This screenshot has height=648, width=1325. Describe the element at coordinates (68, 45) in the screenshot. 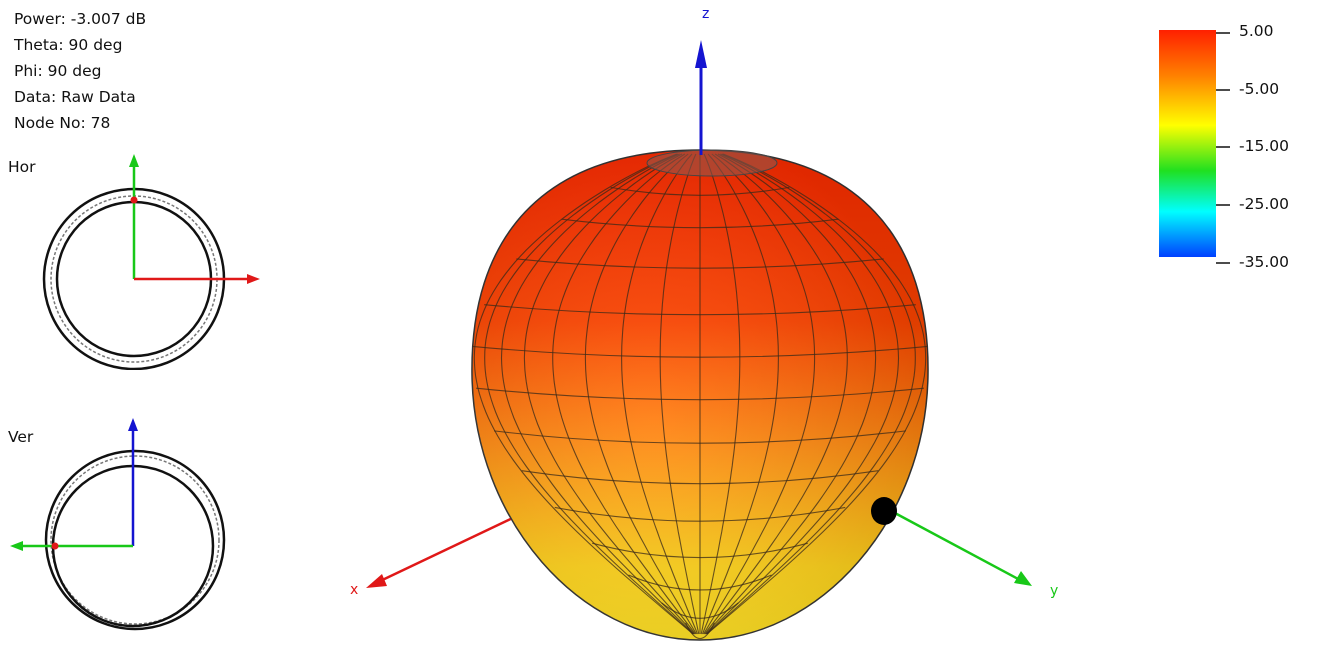

I see `theta-readout: Theta: 90 deg` at that location.